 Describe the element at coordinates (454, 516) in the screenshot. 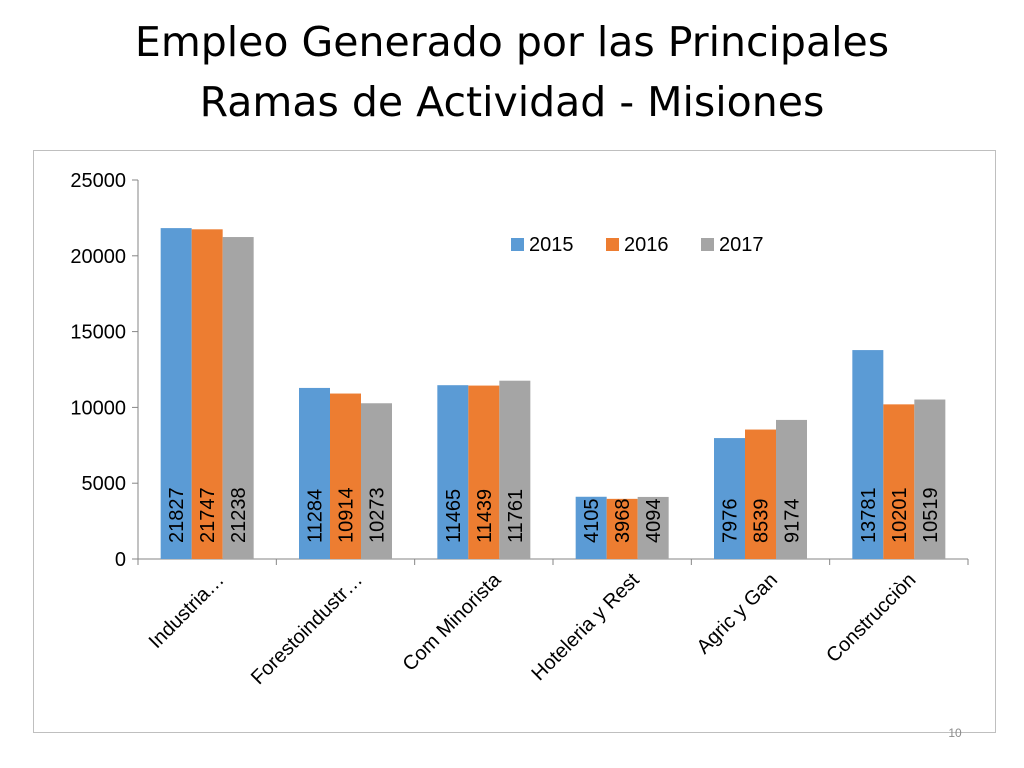

I see `data-label: 11465` at that location.